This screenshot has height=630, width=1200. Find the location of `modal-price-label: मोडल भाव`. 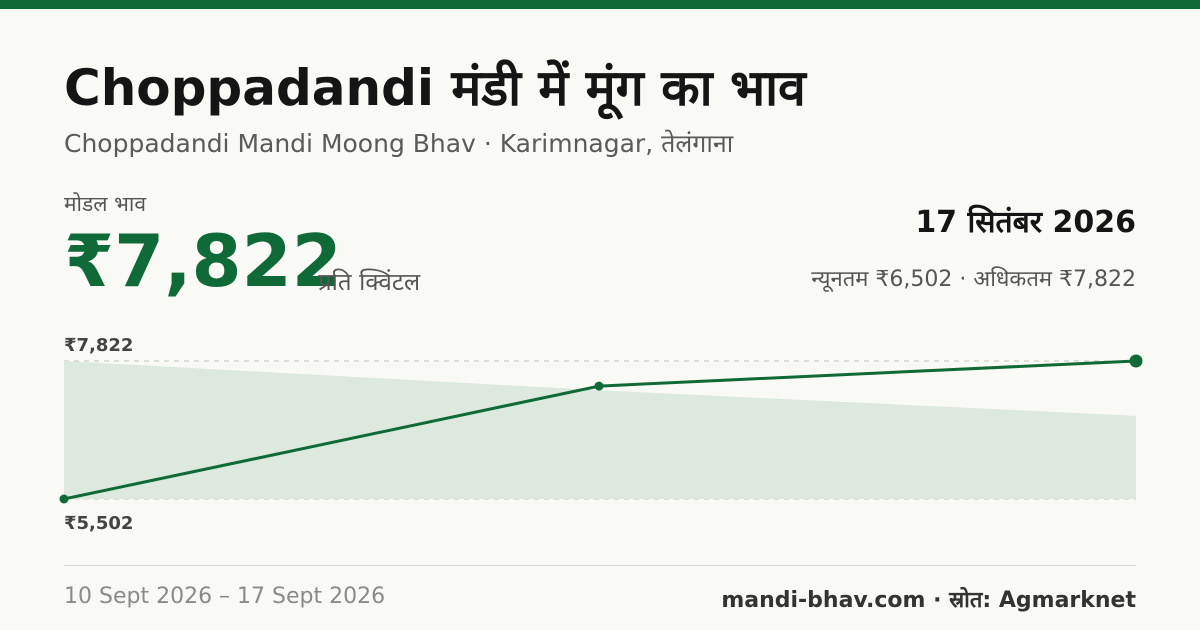

modal-price-label: मोडल भाव is located at coordinates (105, 204).